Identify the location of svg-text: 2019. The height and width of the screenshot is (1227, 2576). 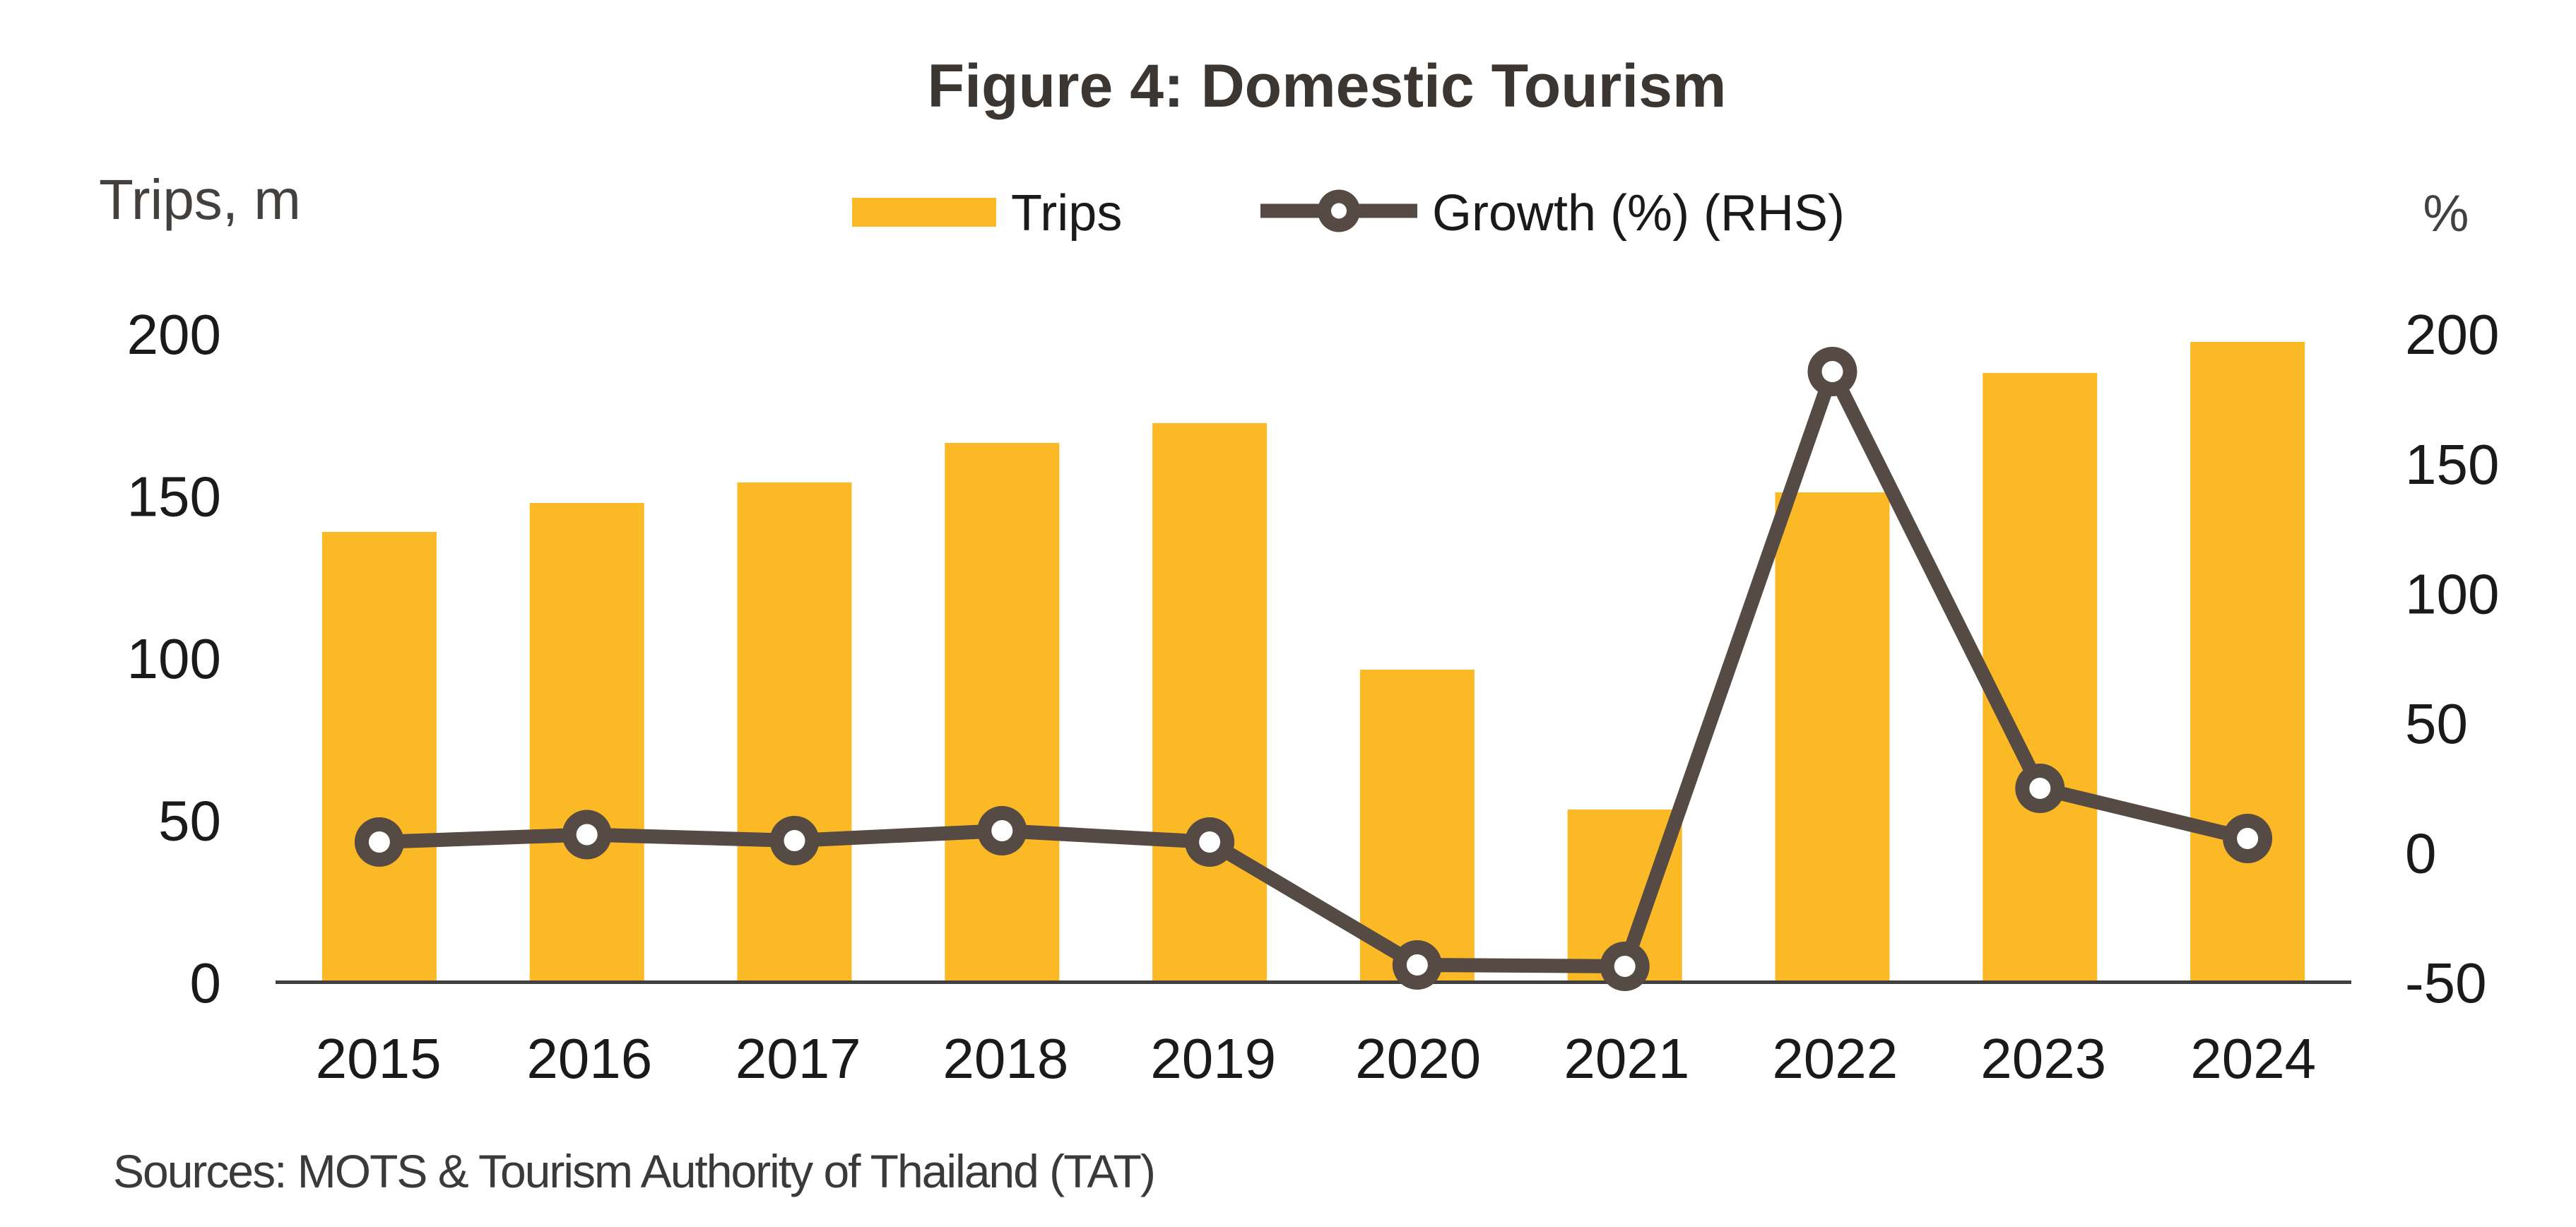
(1213, 1058).